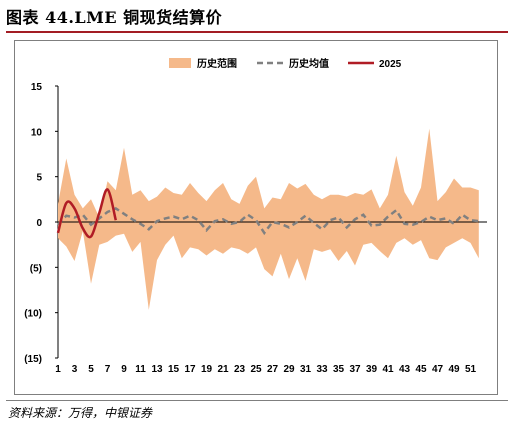 Image resolution: width=514 pixels, height=426 pixels. What do you see at coordinates (256, 369) in the screenshot?
I see `x-tick-label: 25` at bounding box center [256, 369].